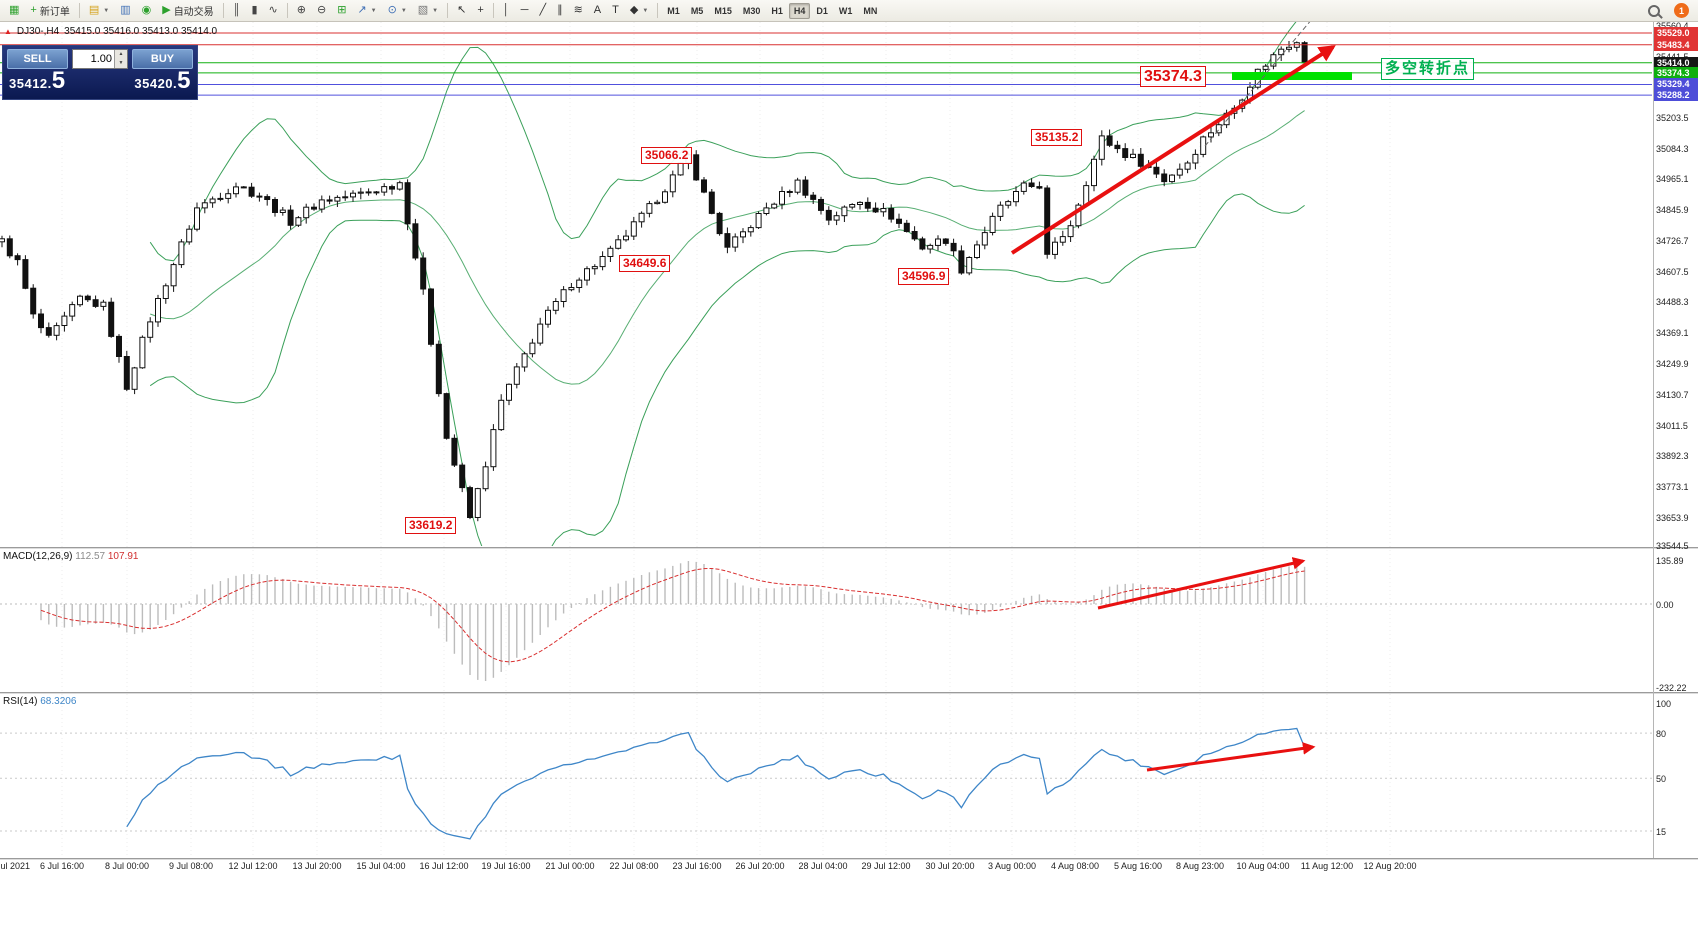 The height and width of the screenshot is (948, 1698). Describe the element at coordinates (100, 72) in the screenshot. I see `one-click-trading-panel: SELL 1.00 ▲ ▼ BUY 35412. 5 35420. 5` at that location.